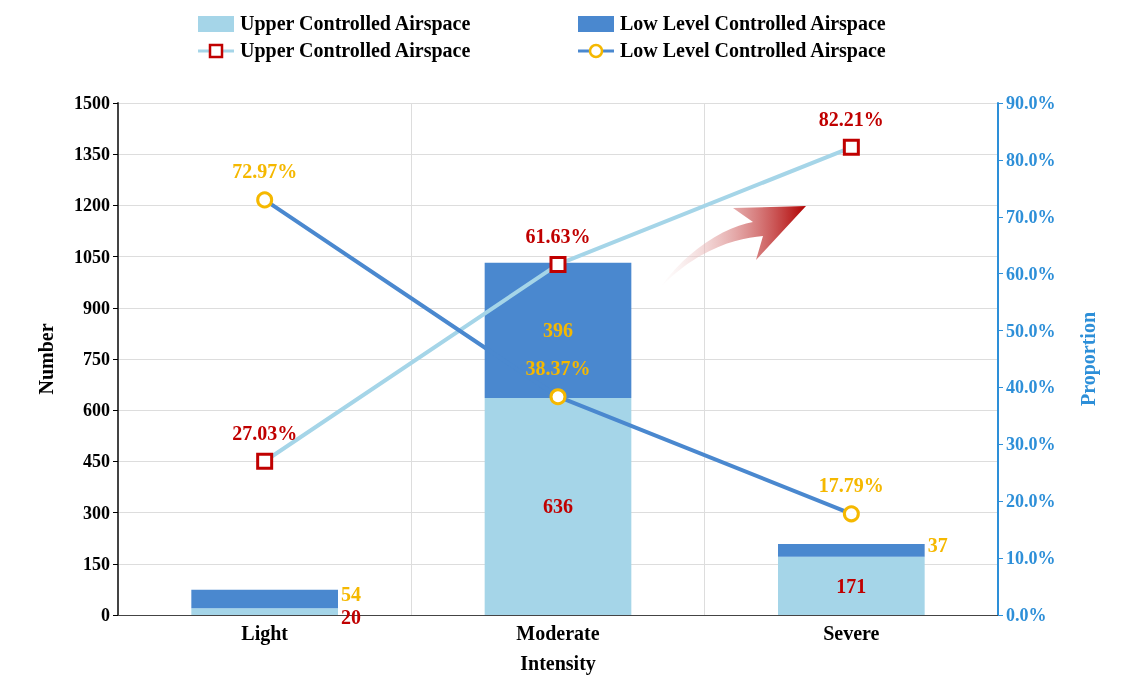 The width and height of the screenshot is (1140, 678). Describe the element at coordinates (265, 633) in the screenshot. I see `x-tick-label: Light` at that location.